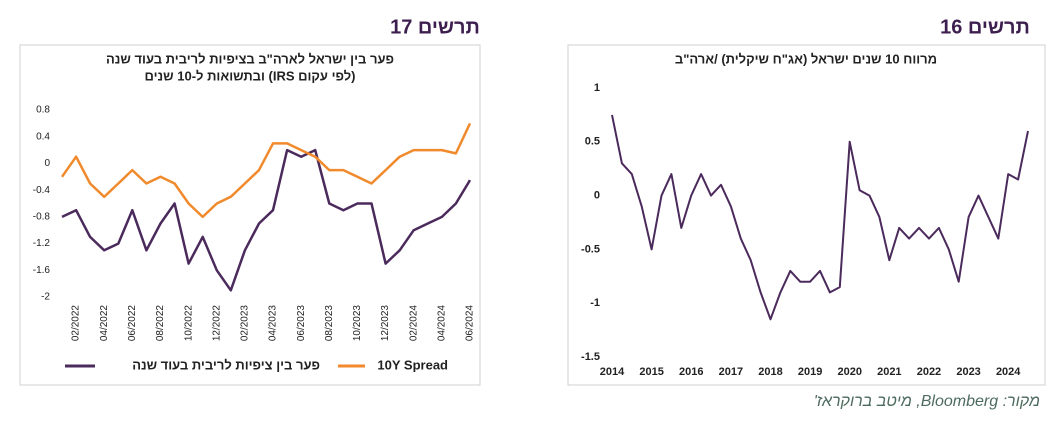 The image size is (1056, 424). What do you see at coordinates (216, 323) in the screenshot?
I see `x-tick-label: 12/2022` at bounding box center [216, 323].